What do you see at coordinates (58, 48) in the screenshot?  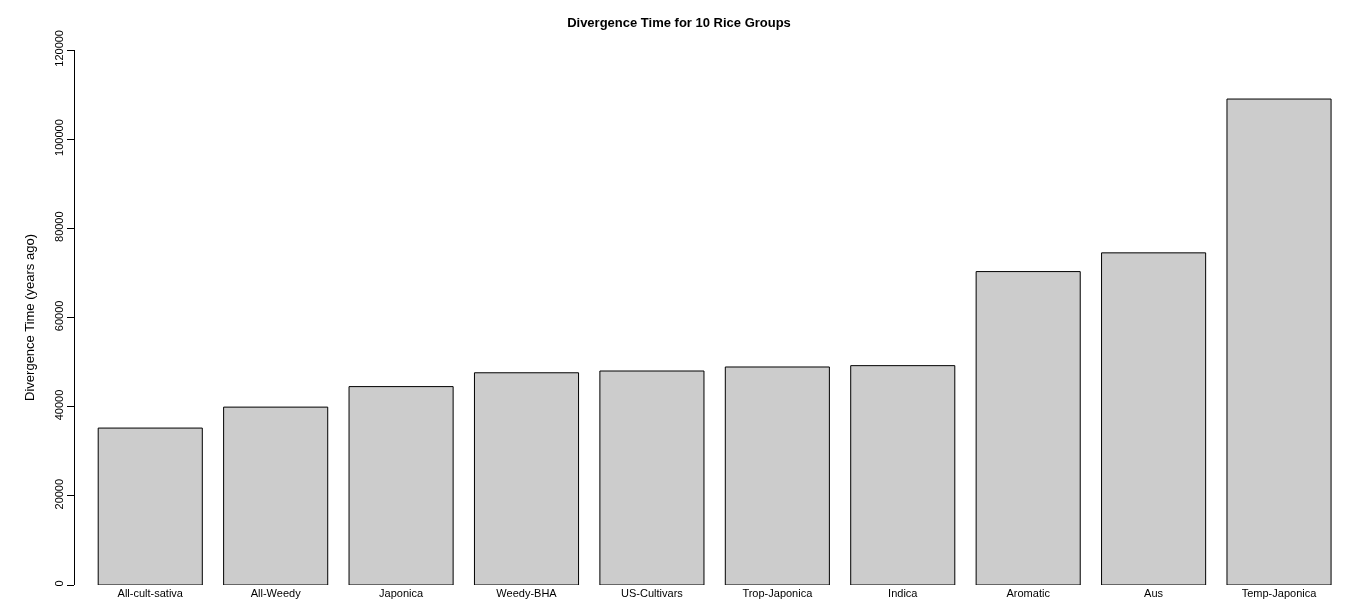 I see `y-tick-label: 120000` at bounding box center [58, 48].